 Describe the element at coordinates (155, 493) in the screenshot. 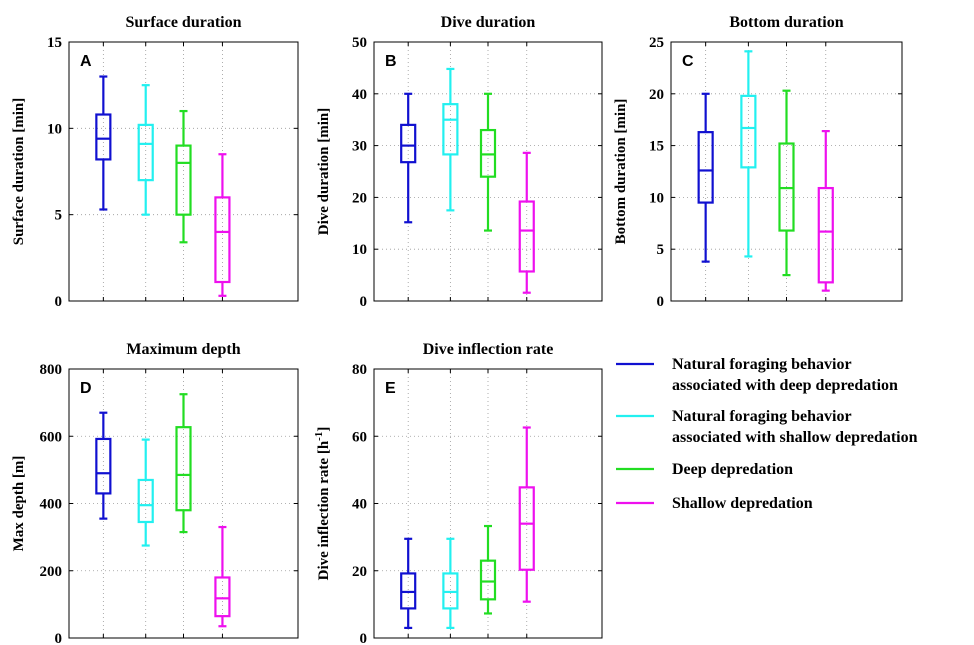

I see `panel-D: 0 200 400 600 800 Maximum depth D Max depth [m]` at that location.